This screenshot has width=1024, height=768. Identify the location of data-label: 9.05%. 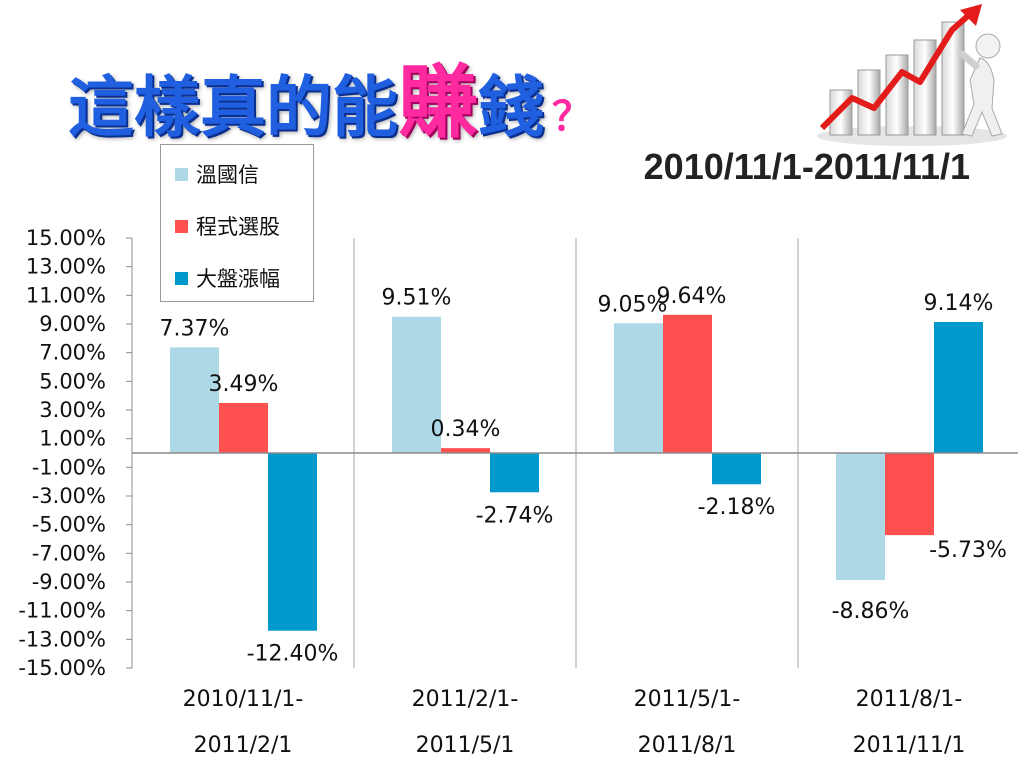
(633, 304).